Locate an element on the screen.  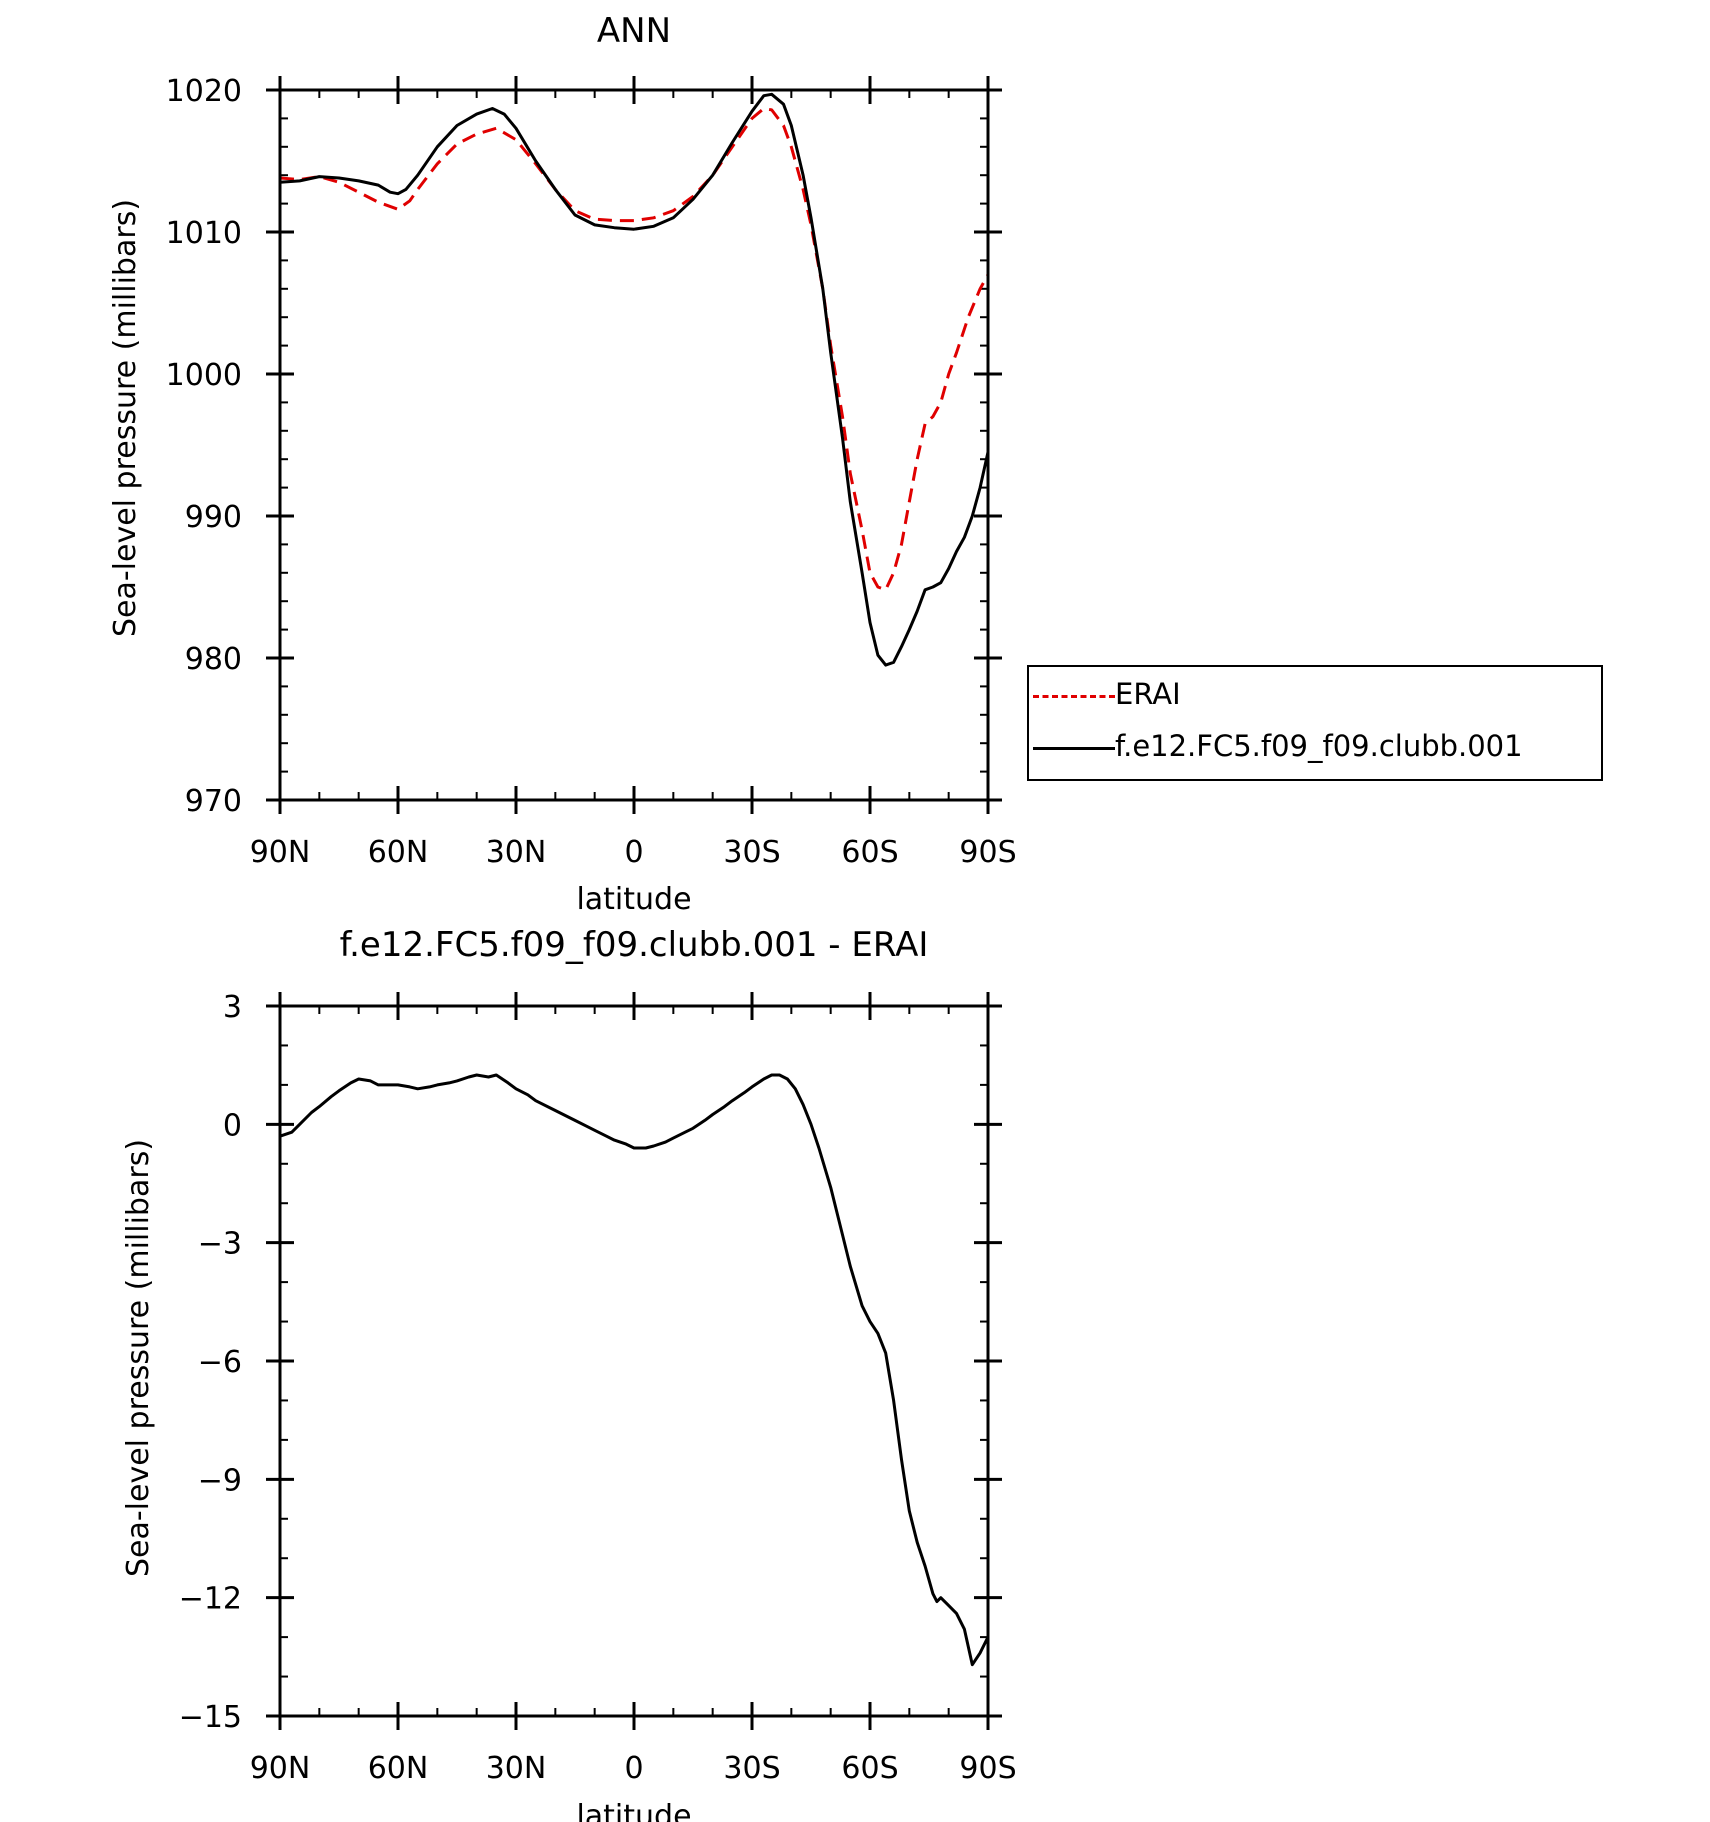
top-y-tick-label: 980 is located at coordinates (213, 659).